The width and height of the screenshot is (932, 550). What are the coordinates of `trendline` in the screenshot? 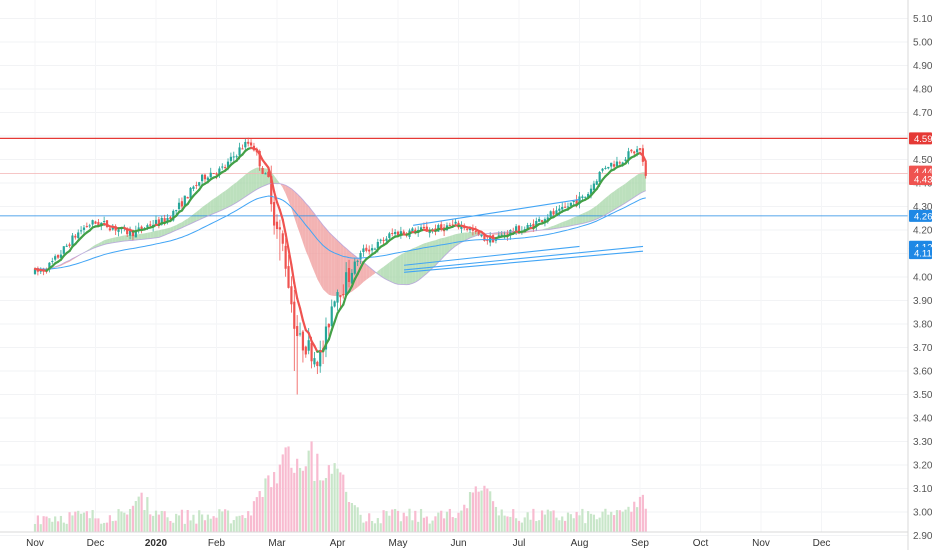 It's located at (496, 212).